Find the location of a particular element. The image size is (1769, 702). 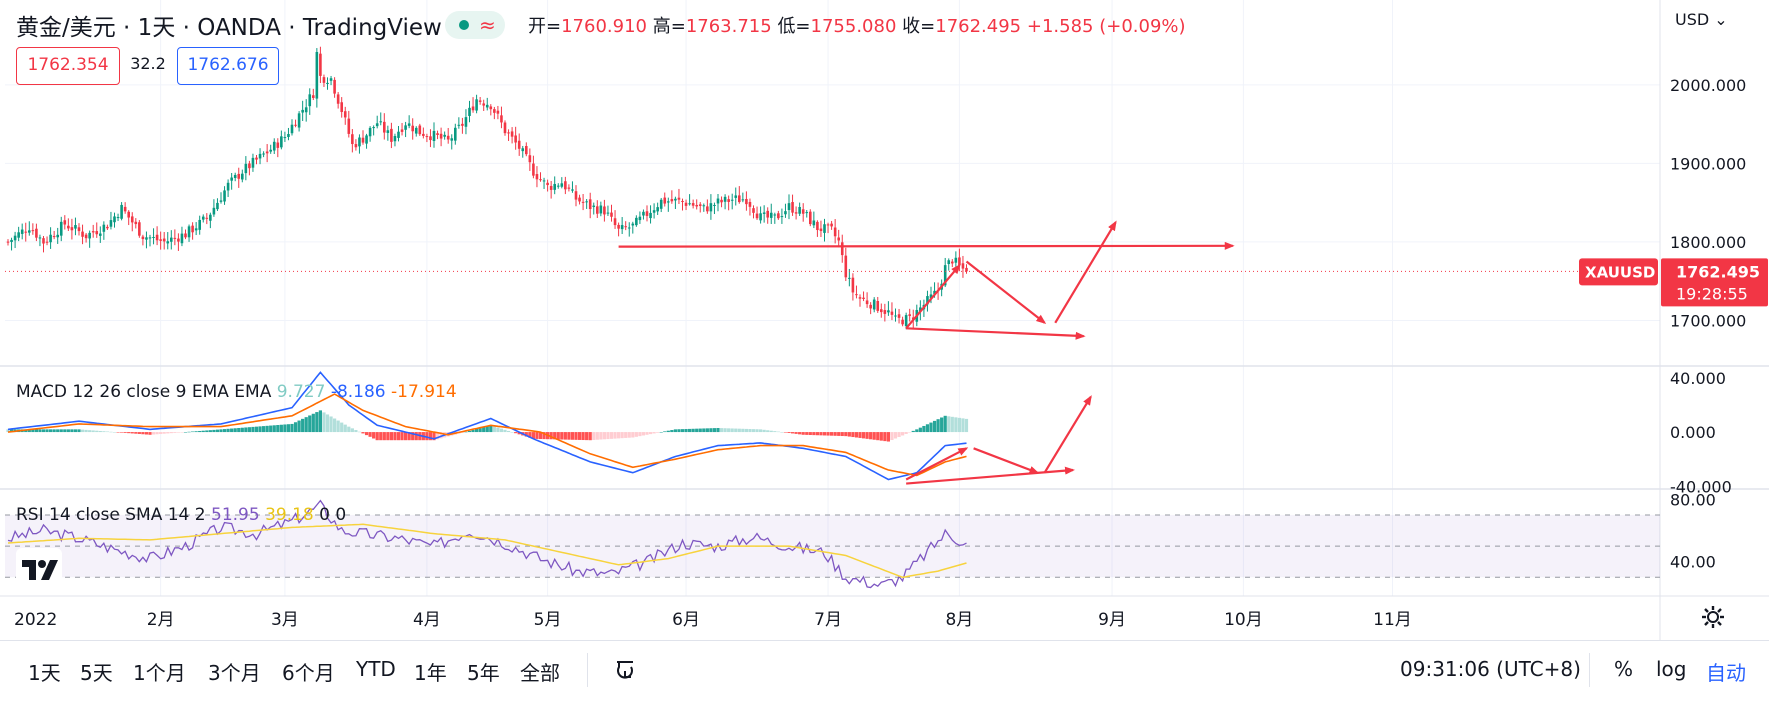

rsi-extra-2: 0 is located at coordinates (341, 515).